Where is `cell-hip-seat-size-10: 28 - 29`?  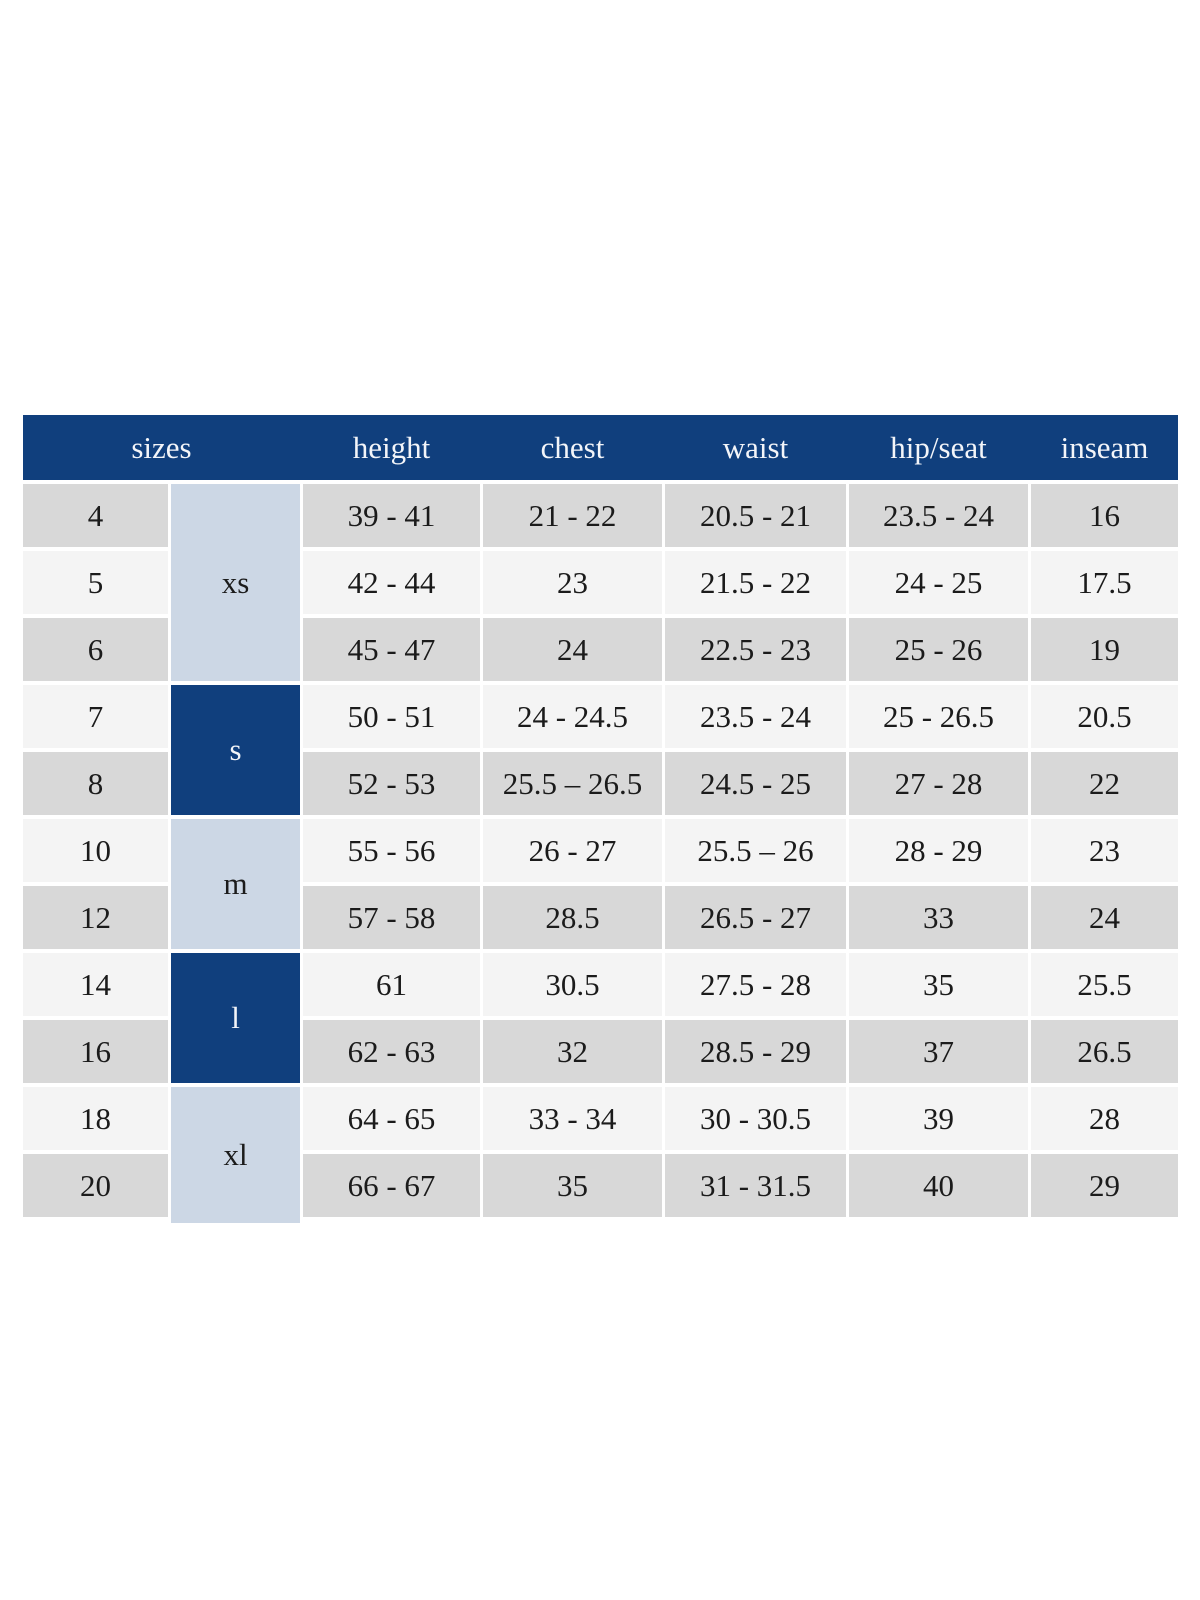
cell-hip-seat-size-10: 28 - 29 is located at coordinates (938, 850).